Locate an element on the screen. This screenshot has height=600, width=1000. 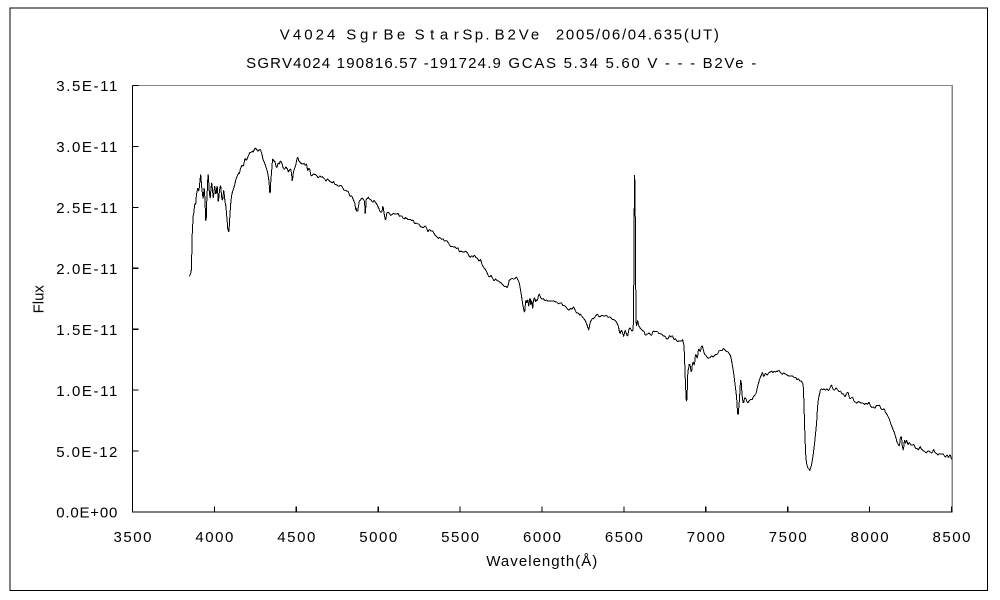
svg-text: 8000 is located at coordinates (870, 537).